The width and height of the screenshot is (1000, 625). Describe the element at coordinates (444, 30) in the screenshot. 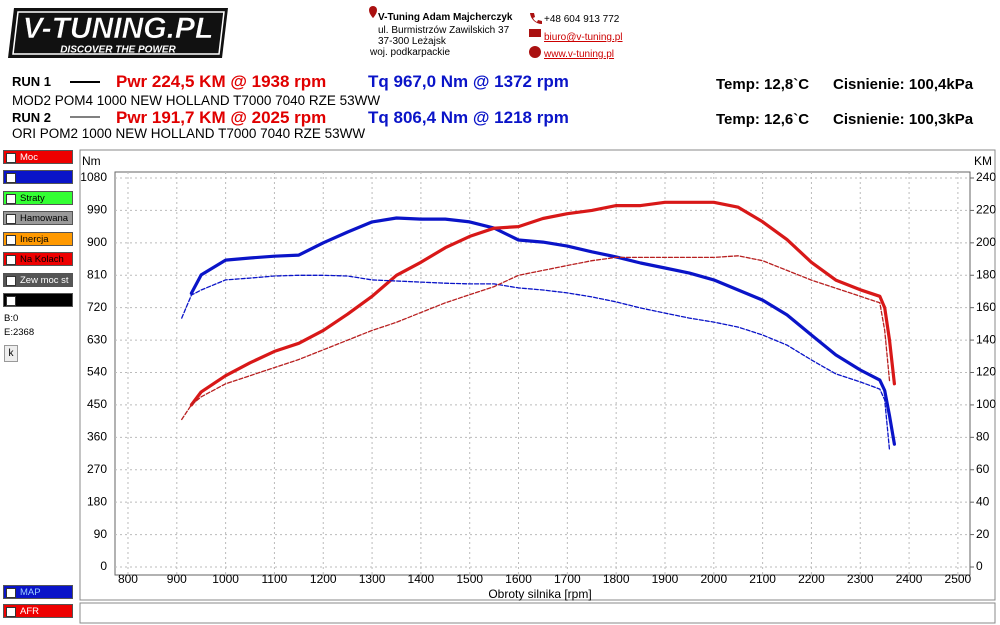

I see `street: ul. Burmistrzów Zawilskich 37` at that location.